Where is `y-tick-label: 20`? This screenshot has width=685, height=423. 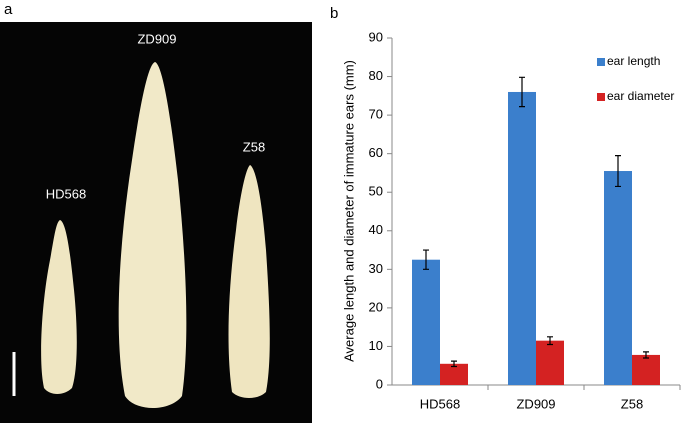 y-tick-label: 20 is located at coordinates (376, 306).